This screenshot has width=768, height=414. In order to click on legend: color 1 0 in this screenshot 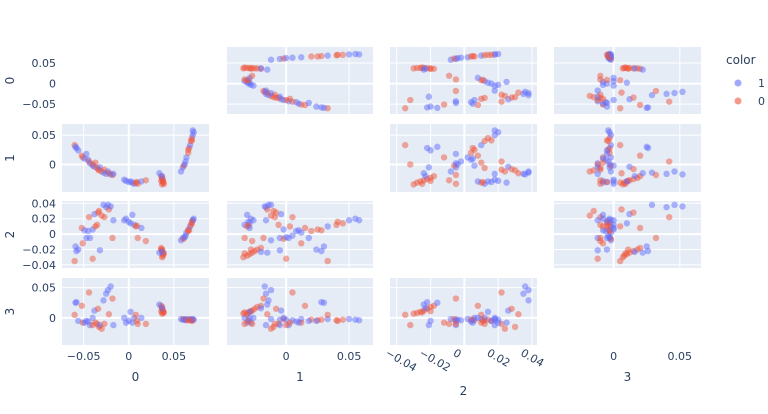, I will do `click(745, 80)`.